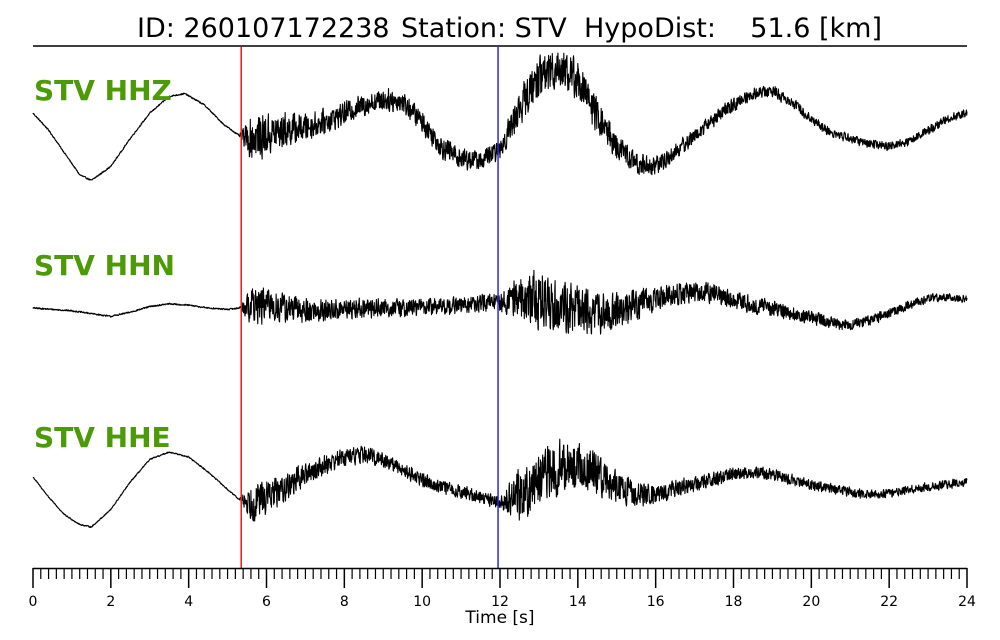 The image size is (1000, 640). What do you see at coordinates (103, 90) in the screenshot?
I see `channel-label-hhz: STV HHZ` at bounding box center [103, 90].